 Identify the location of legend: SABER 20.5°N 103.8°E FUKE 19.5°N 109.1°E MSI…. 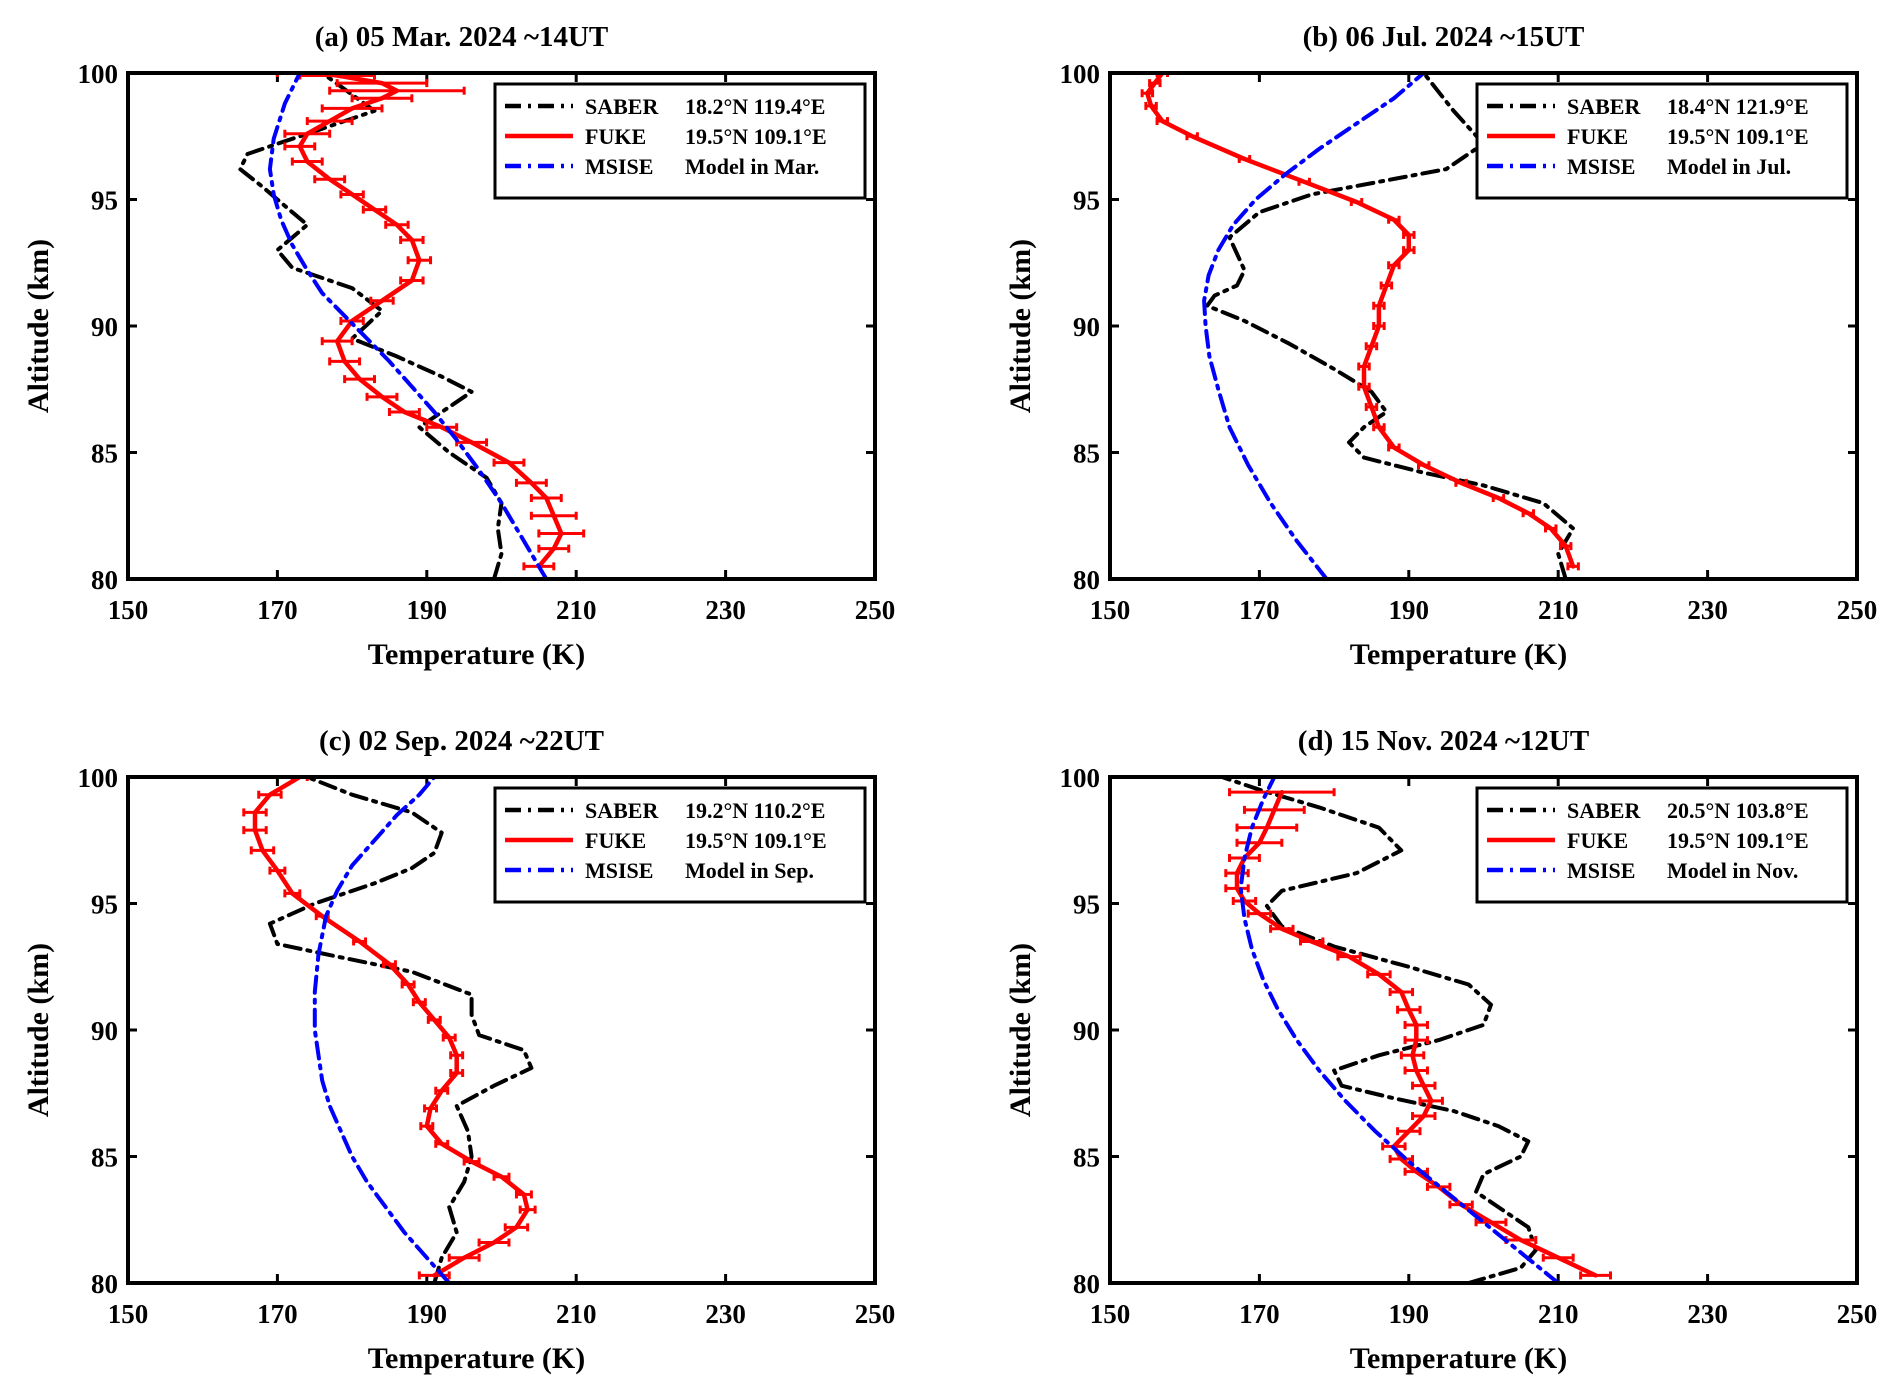
(1662, 845).